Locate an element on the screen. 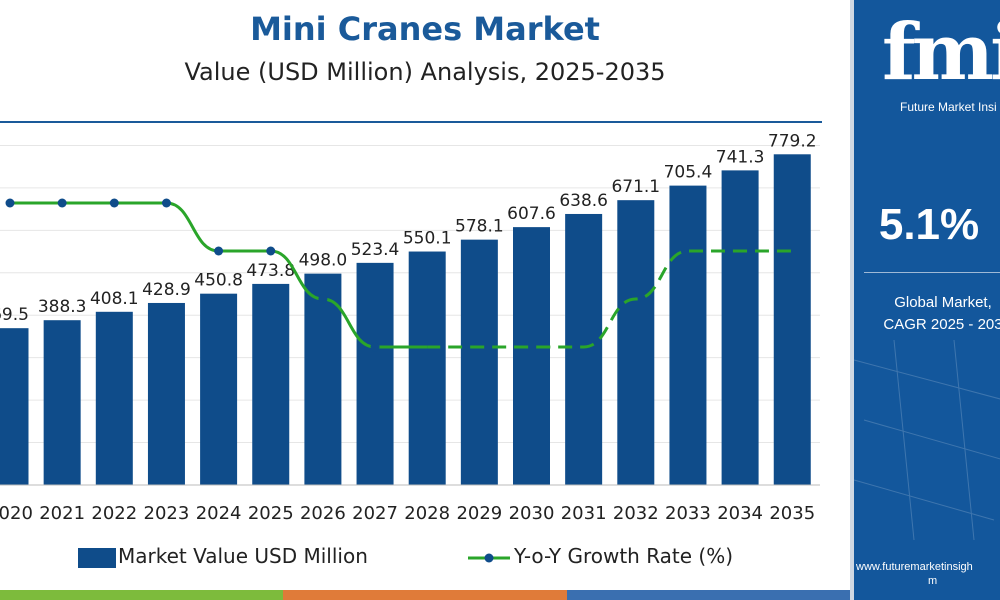 The image size is (1000, 600). website-line2: m is located at coordinates (933, 581).